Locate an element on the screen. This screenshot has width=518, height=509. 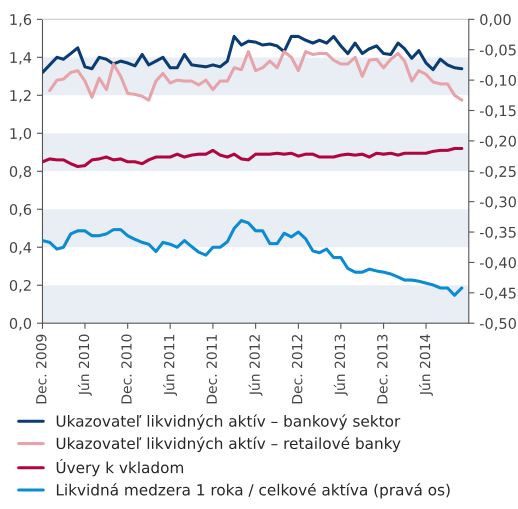
y-tick-label: 1,4 is located at coordinates (21, 58).